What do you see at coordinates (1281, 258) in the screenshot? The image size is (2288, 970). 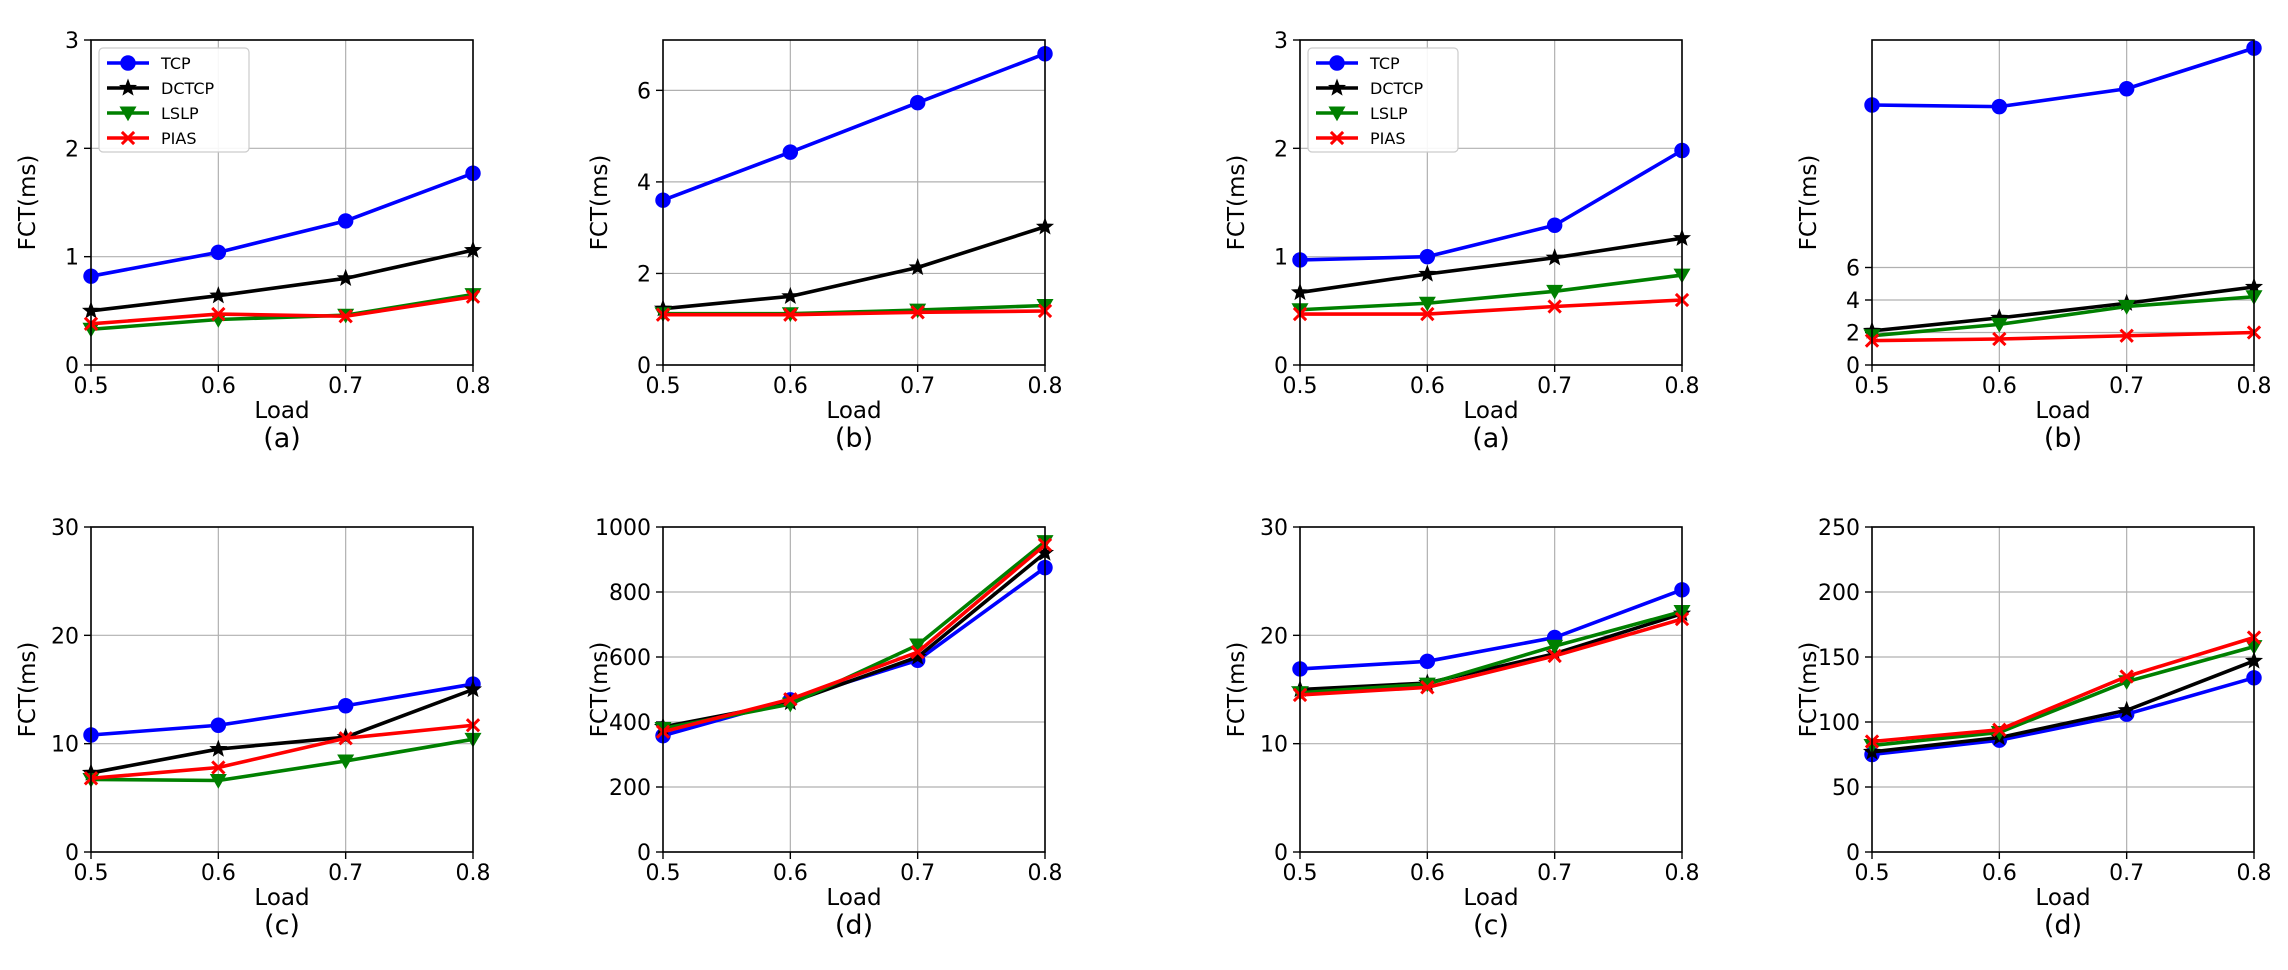 I see `y-tick-label: 1` at bounding box center [1281, 258].